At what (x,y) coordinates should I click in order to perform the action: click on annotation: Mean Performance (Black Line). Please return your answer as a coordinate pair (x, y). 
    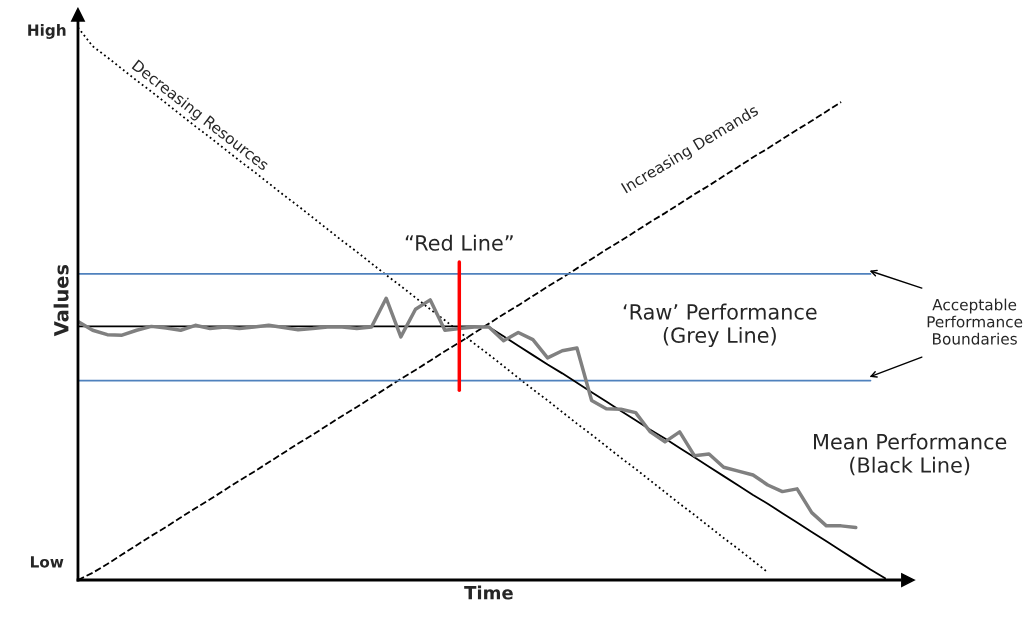
    Looking at the image, I should click on (910, 454).